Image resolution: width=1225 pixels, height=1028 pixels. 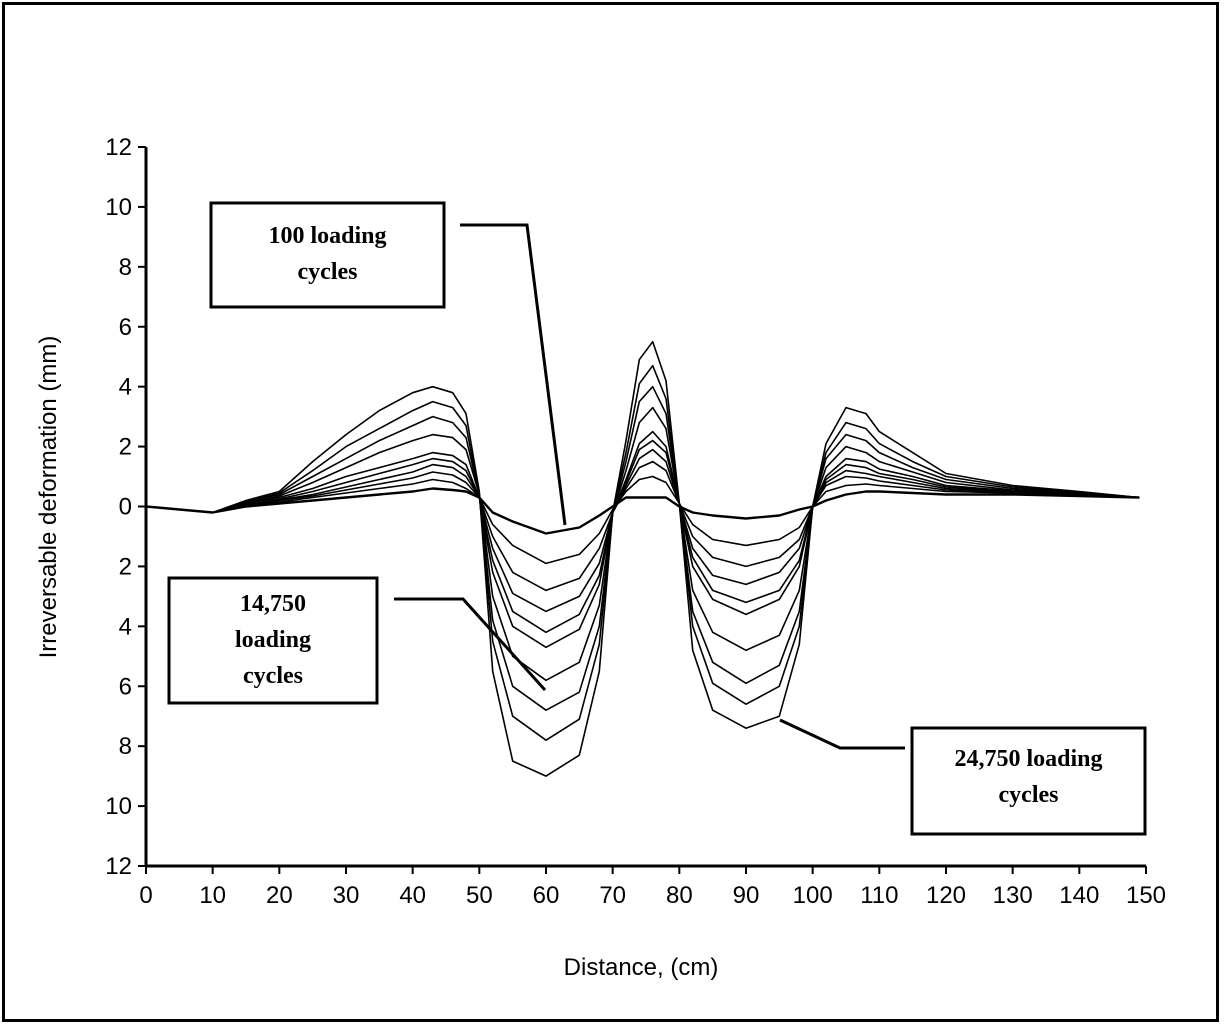 What do you see at coordinates (1079, 895) in the screenshot?
I see `x-tick-label: 140` at bounding box center [1079, 895].